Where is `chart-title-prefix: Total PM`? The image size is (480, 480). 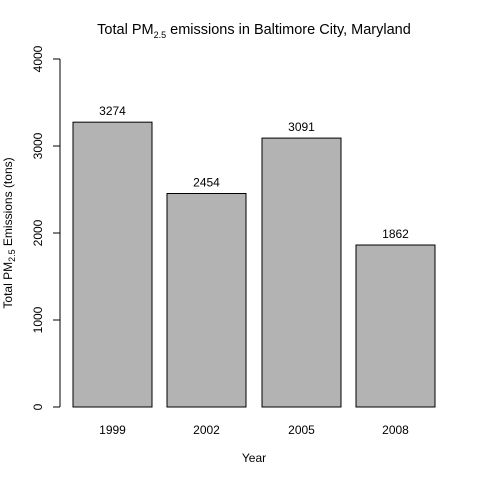 chart-title-prefix: Total PM is located at coordinates (125, 30).